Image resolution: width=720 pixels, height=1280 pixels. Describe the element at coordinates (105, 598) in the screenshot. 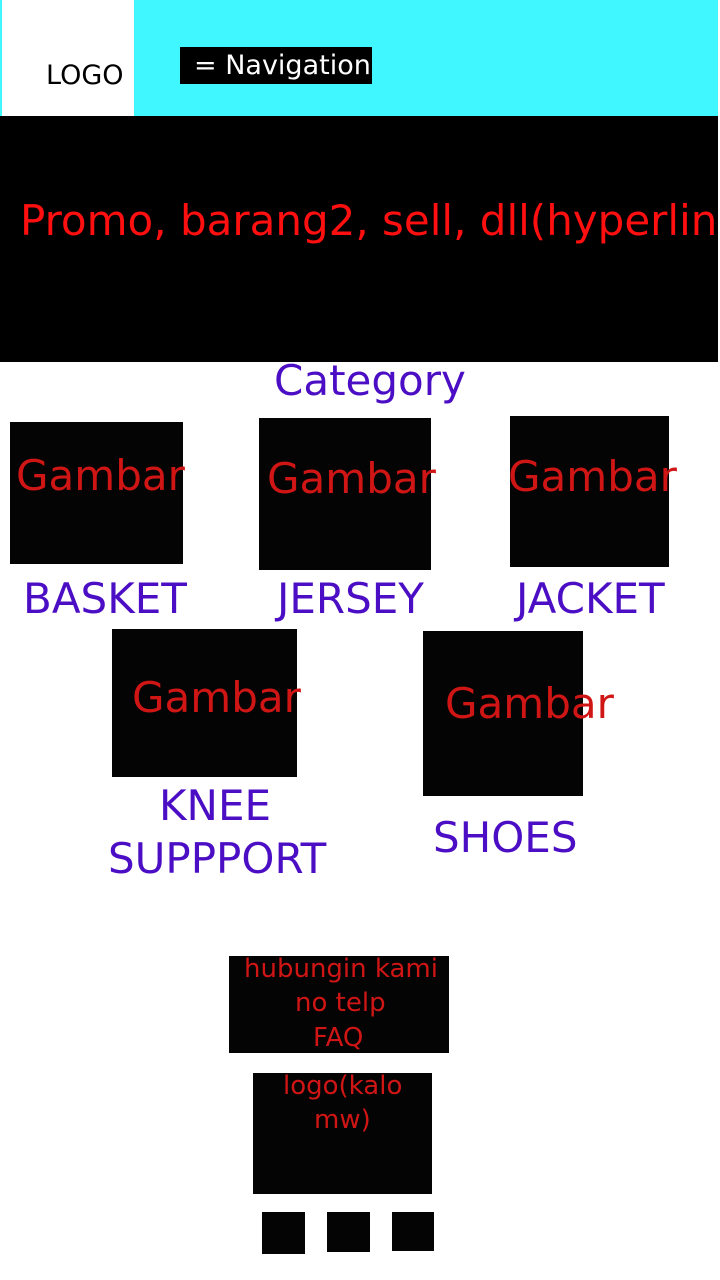

I see `category-label-basket: BASKET` at that location.